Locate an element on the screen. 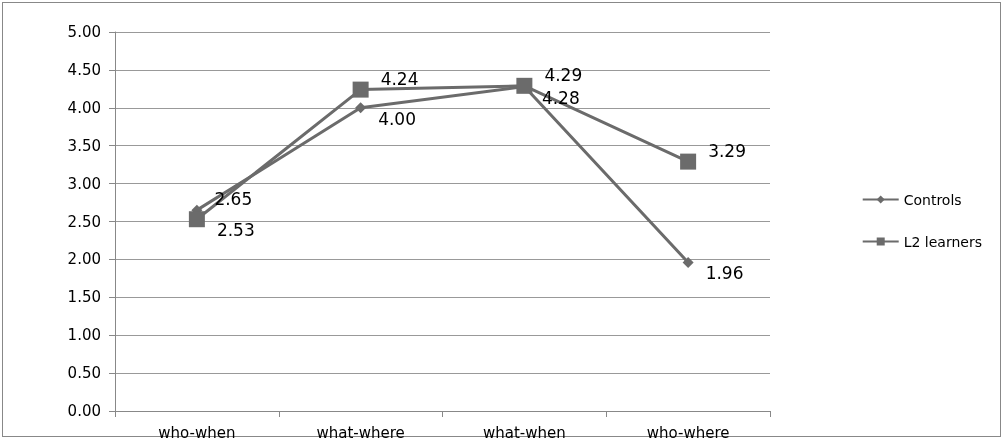  x-tick-label: what-when is located at coordinates (524, 432).